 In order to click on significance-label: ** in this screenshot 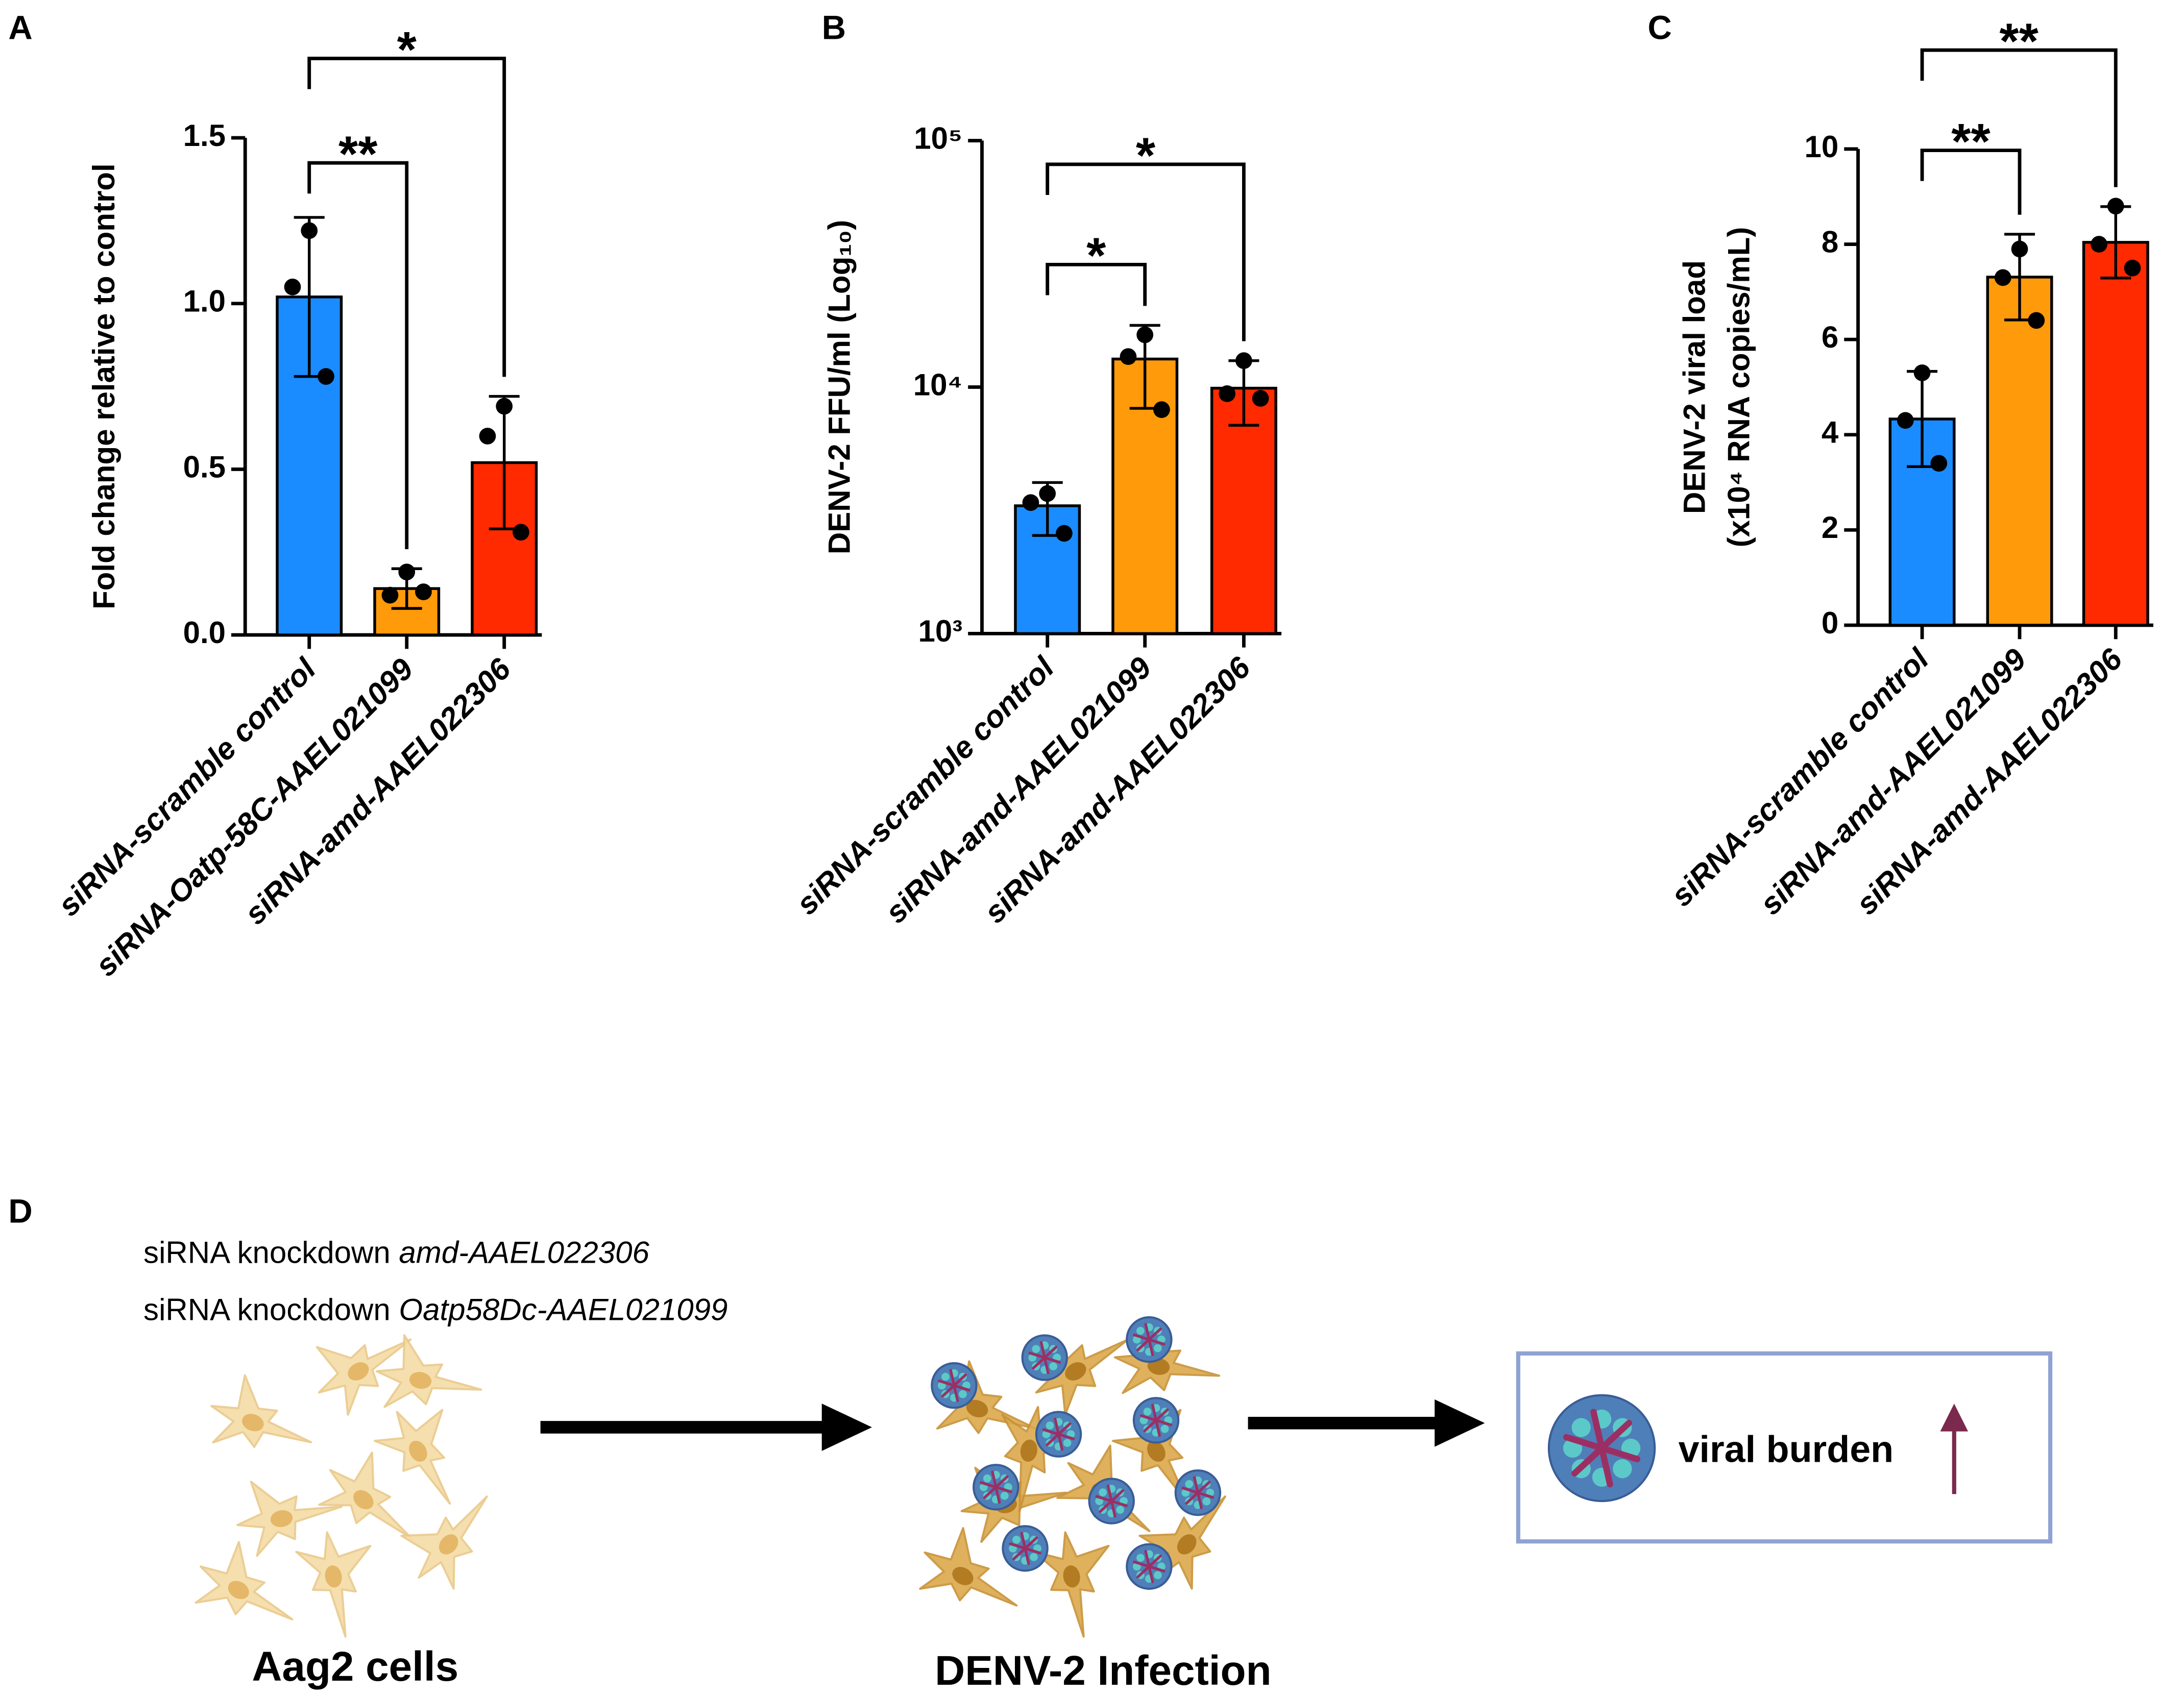, I will do `click(358, 154)`.